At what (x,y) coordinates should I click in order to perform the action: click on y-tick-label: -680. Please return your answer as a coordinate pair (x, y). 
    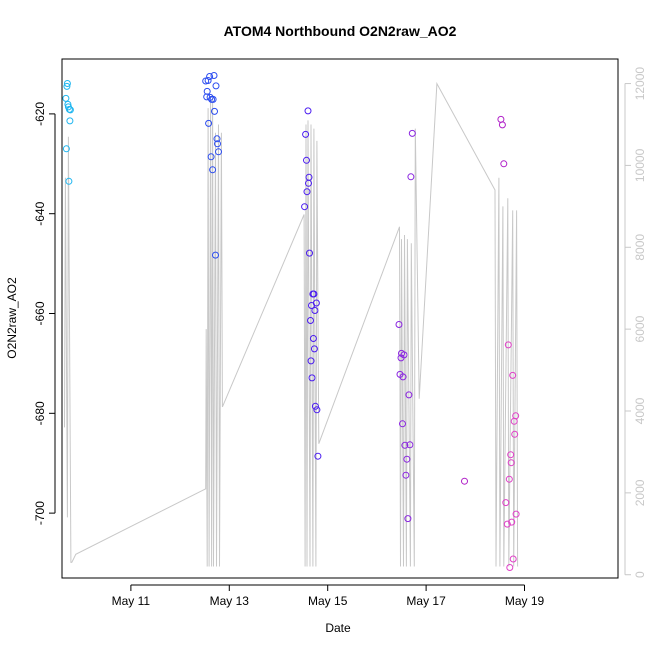
    Looking at the image, I should click on (40, 413).